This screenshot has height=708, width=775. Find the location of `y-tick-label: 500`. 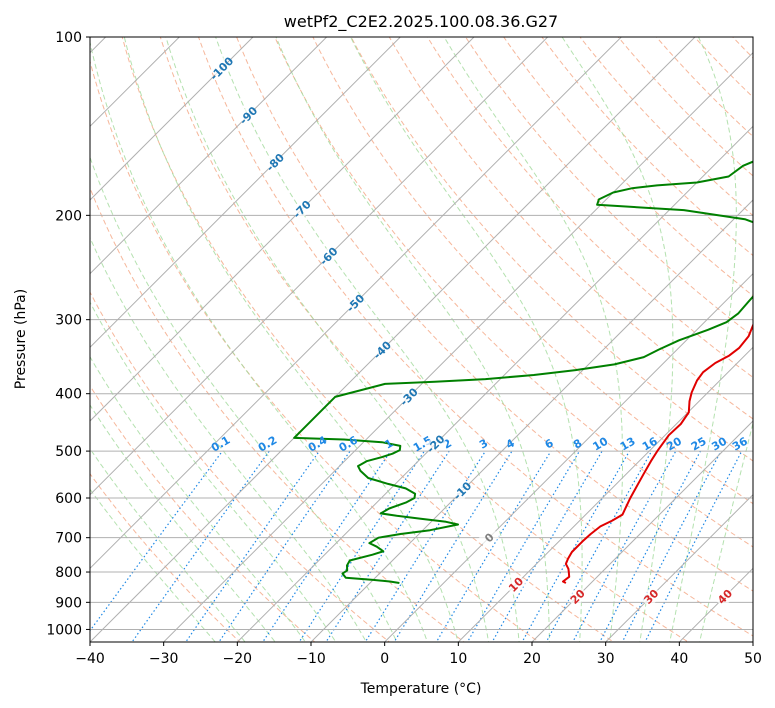

y-tick-label: 500 is located at coordinates (68, 452).